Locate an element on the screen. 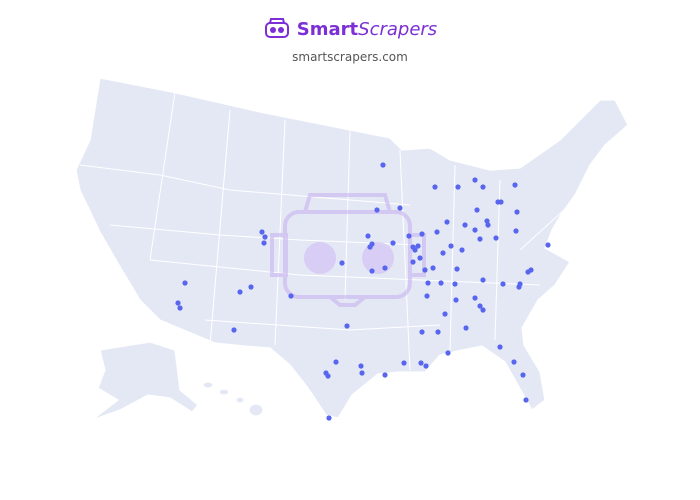  alaska is located at coordinates (145, 381).